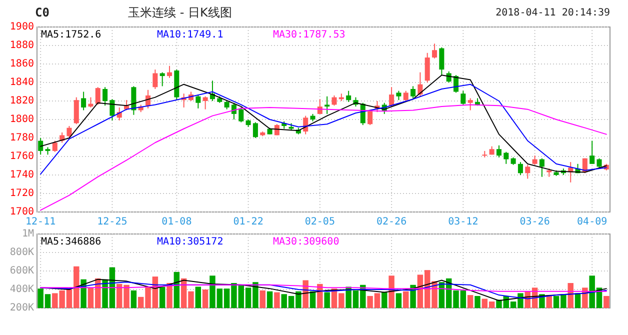  What do you see at coordinates (22, 212) in the screenshot?
I see `y-tick-label: 1700` at bounding box center [22, 212].